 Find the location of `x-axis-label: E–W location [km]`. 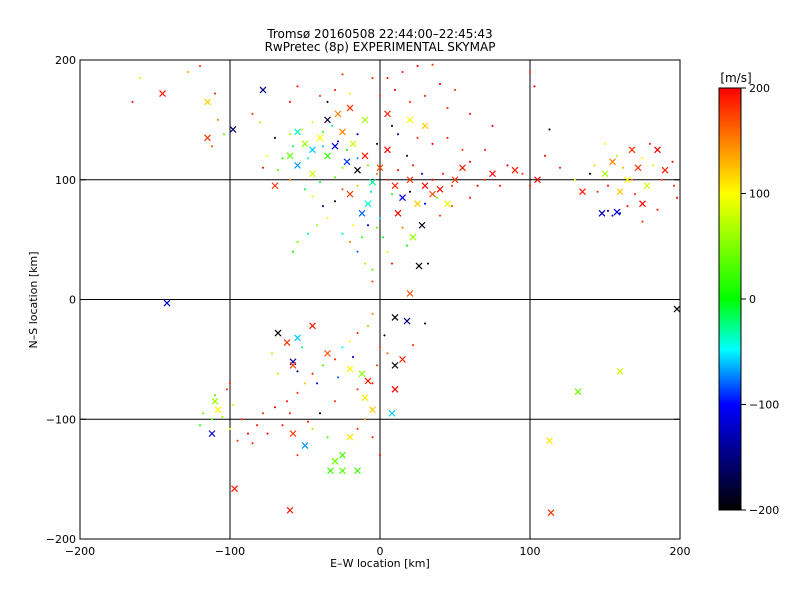

x-axis-label: E–W location [km] is located at coordinates (380, 563).